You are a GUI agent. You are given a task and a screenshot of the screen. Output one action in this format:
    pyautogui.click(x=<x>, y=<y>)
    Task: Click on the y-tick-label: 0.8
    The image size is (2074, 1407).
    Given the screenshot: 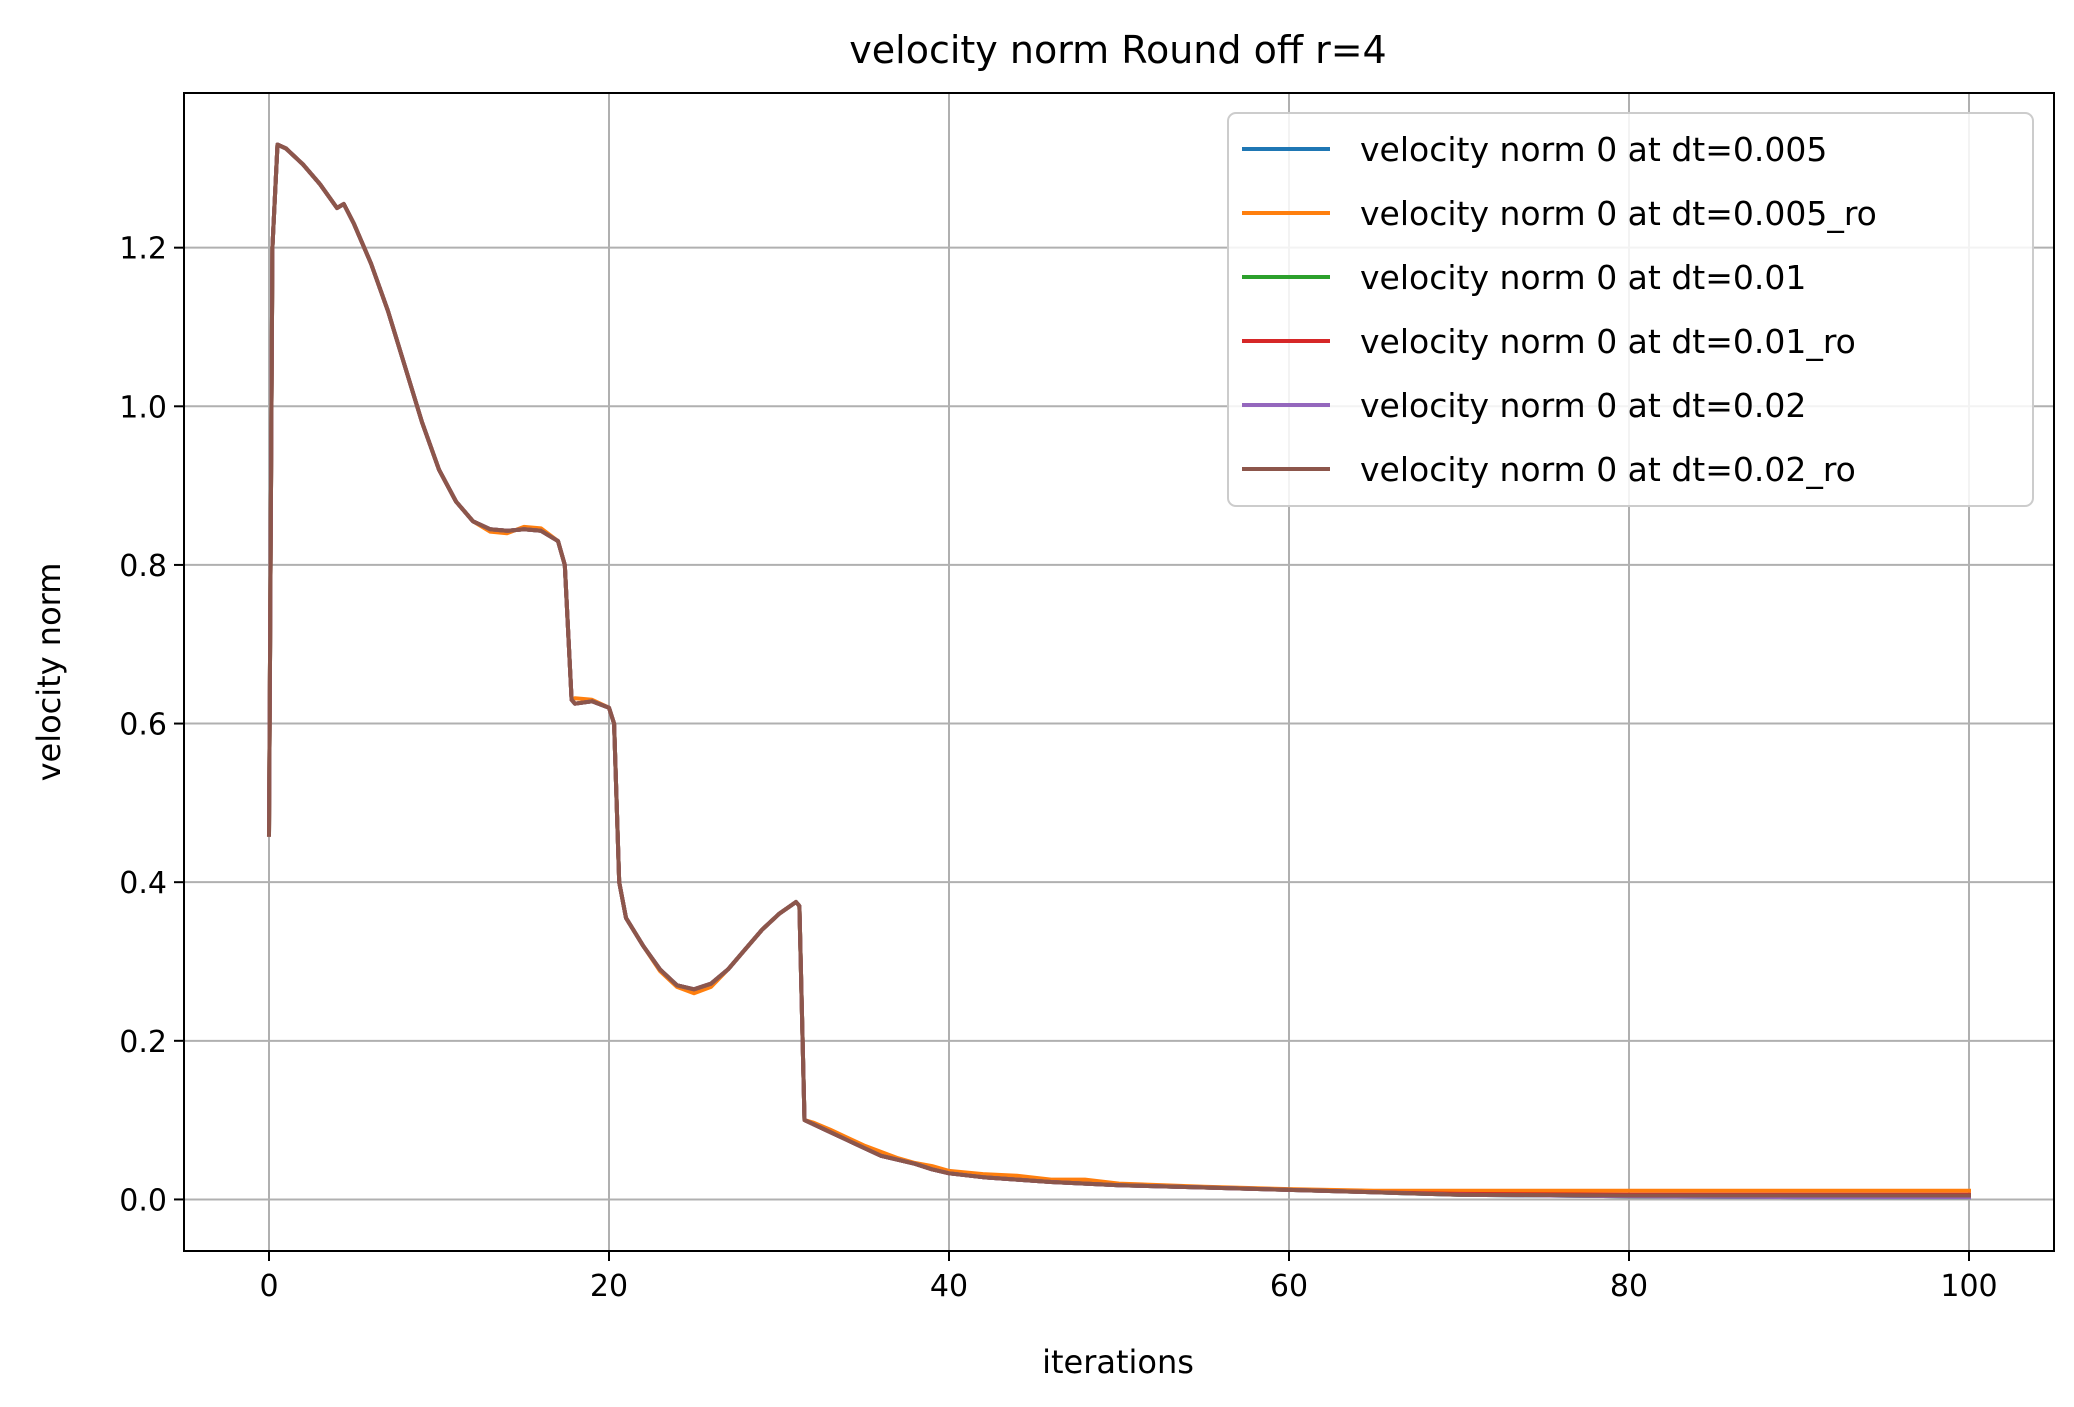 What is the action you would take?
    pyautogui.click(x=143, y=566)
    